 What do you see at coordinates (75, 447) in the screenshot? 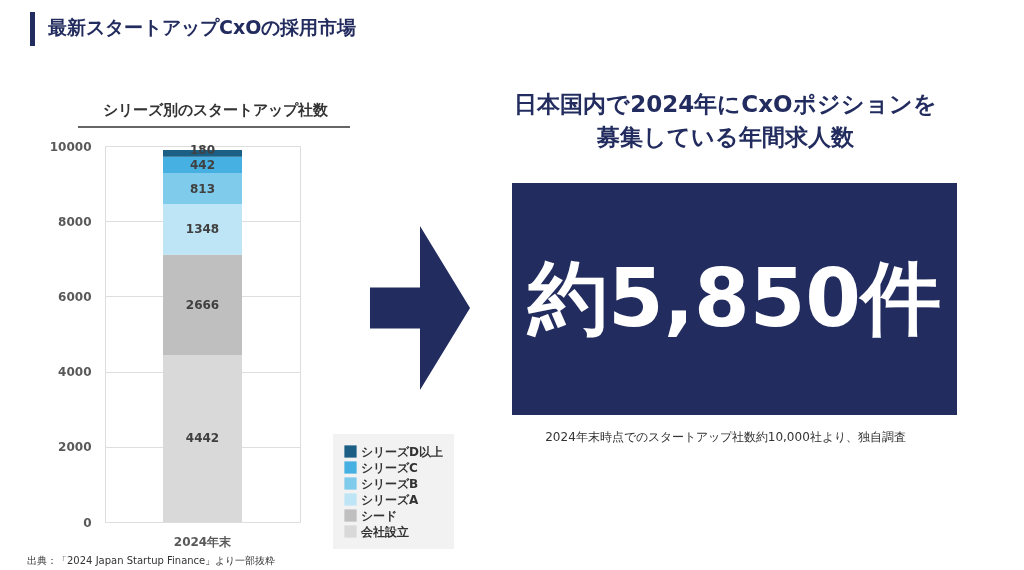
I see `y-tick-label: 2000` at bounding box center [75, 447].